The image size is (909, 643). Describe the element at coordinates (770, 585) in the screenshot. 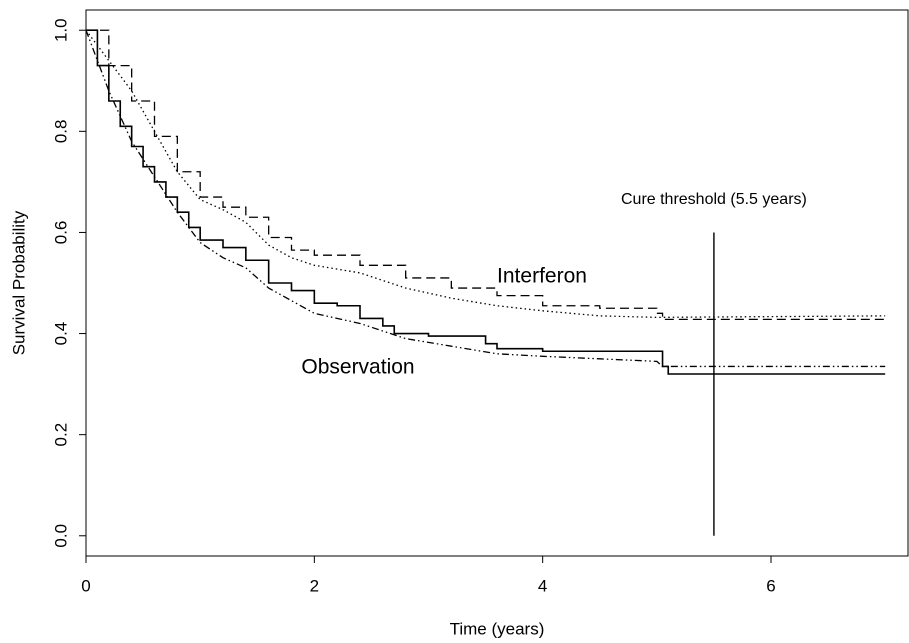

I see `x-tick-label: 6` at that location.